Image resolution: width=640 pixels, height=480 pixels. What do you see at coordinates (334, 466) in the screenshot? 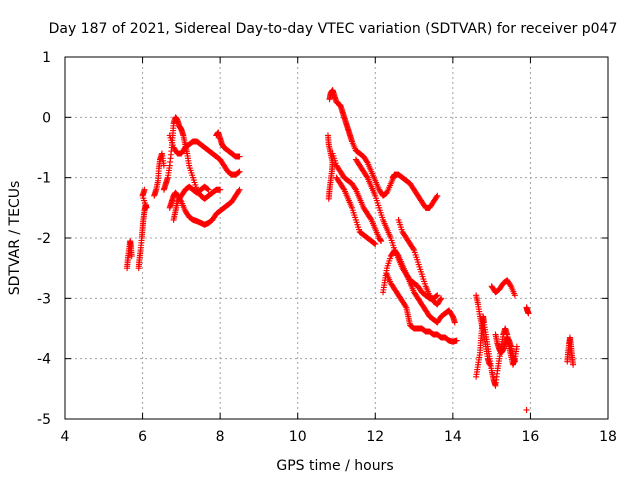
I see `x-axis-label: GPS time / hours` at bounding box center [334, 466].